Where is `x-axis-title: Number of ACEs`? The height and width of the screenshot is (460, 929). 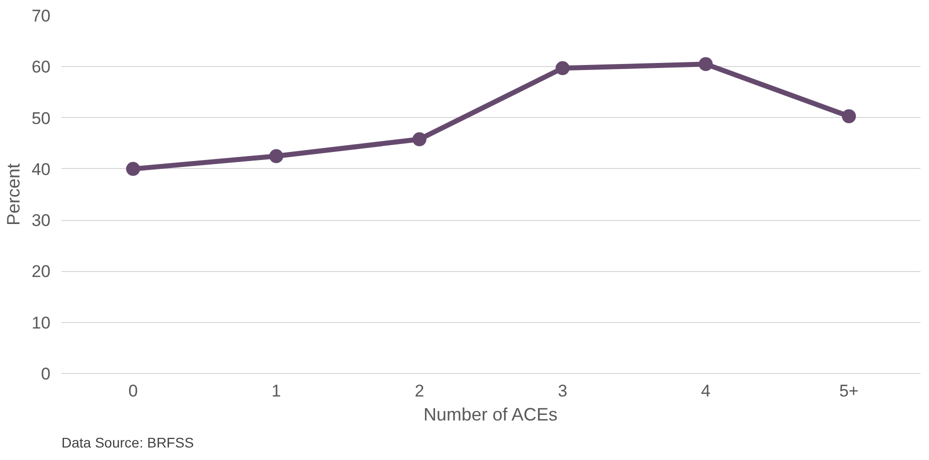 x-axis-title: Number of ACEs is located at coordinates (490, 414).